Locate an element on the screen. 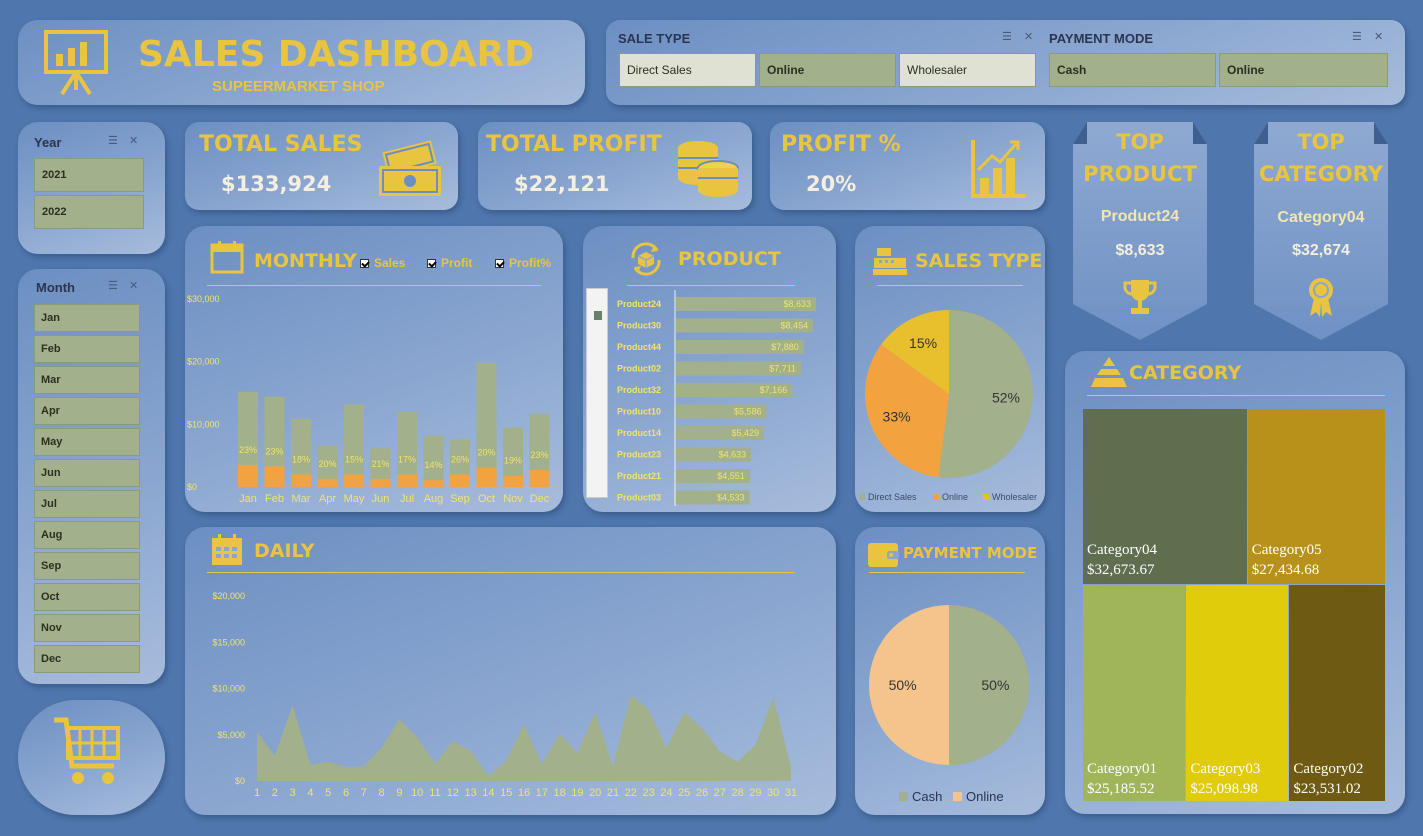 The height and width of the screenshot is (836, 1423). slicer-year-2022: 2022 is located at coordinates (89, 212).